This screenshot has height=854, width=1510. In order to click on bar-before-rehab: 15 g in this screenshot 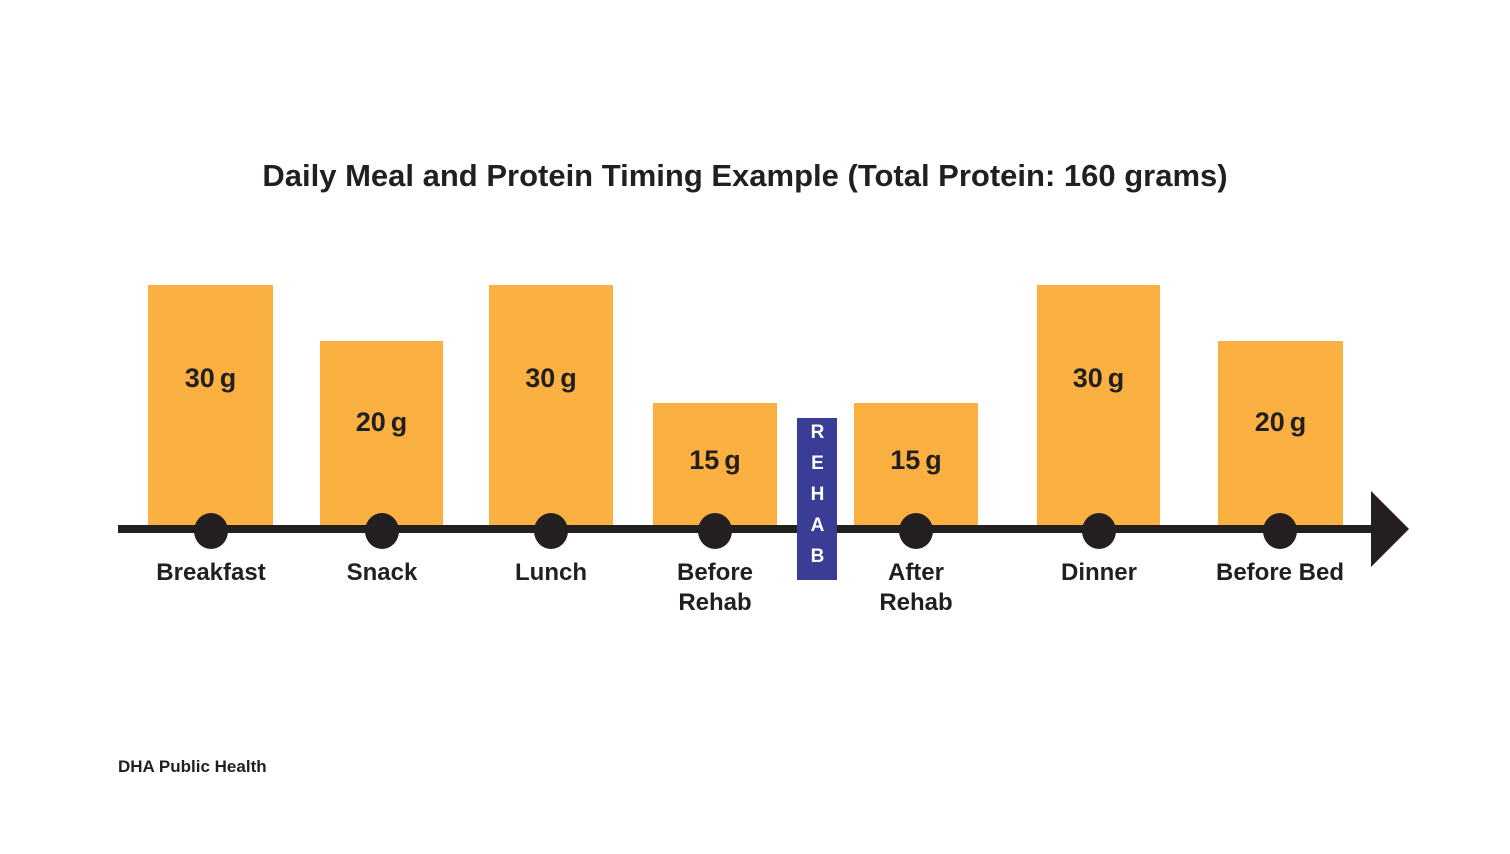, I will do `click(715, 464)`.